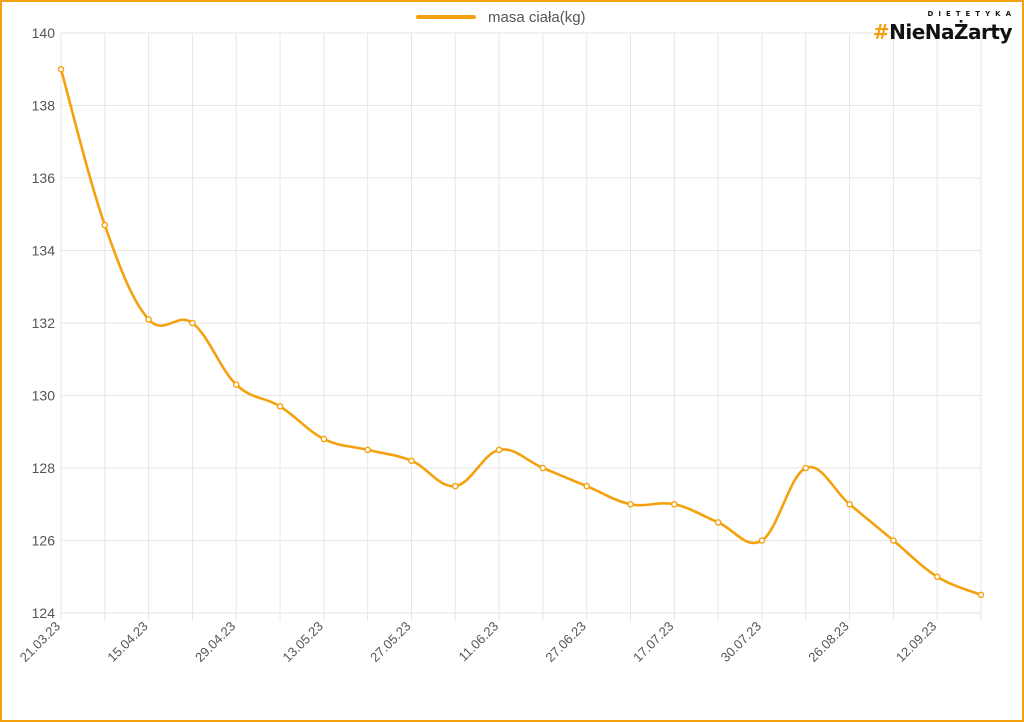 The width and height of the screenshot is (1024, 722). What do you see at coordinates (127, 642) in the screenshot?
I see `x-tick-label: 15.04.23` at bounding box center [127, 642].